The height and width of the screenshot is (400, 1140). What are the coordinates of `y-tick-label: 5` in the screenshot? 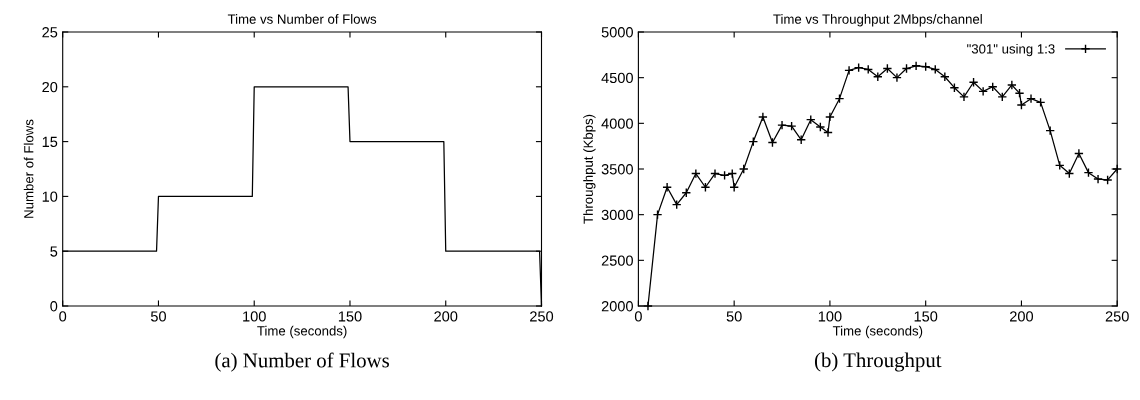 It's located at (54, 251).